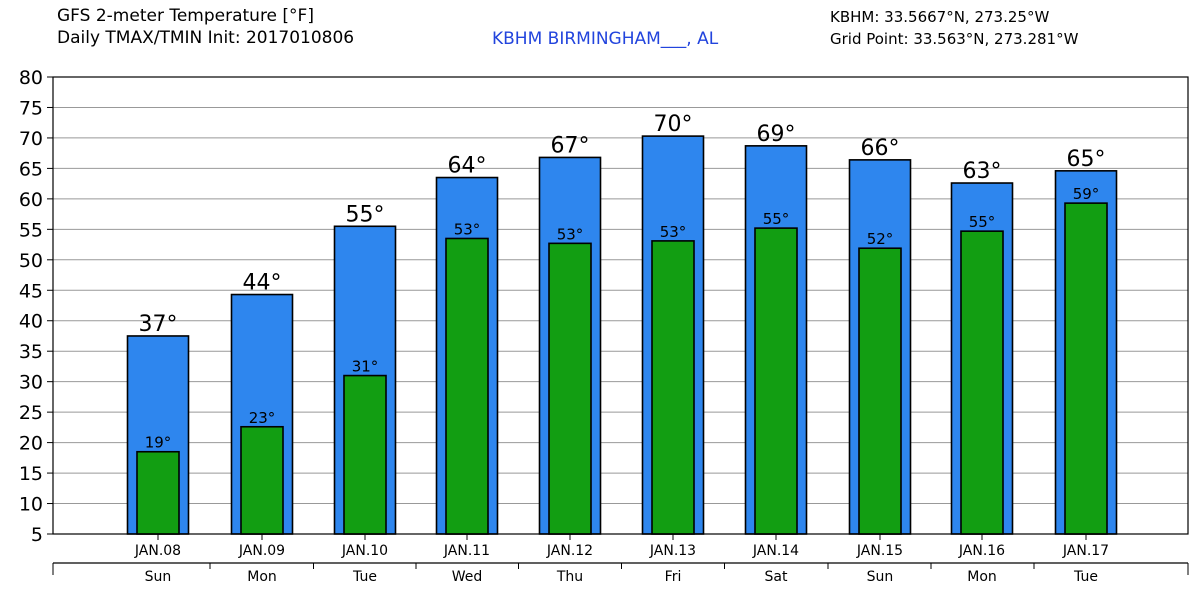 The width and height of the screenshot is (1200, 600). I want to click on chart-subtitle: Daily TMAX/TMIN Init: 2017010806, so click(206, 38).